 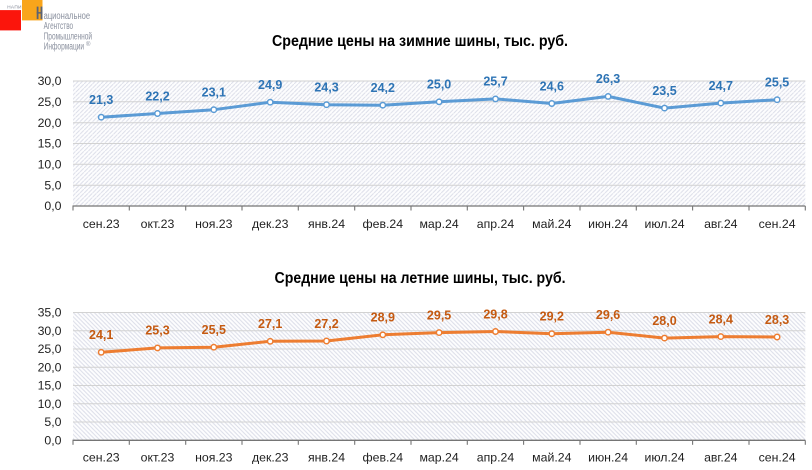 I want to click on svg-text: 24,2, so click(x=383, y=88).